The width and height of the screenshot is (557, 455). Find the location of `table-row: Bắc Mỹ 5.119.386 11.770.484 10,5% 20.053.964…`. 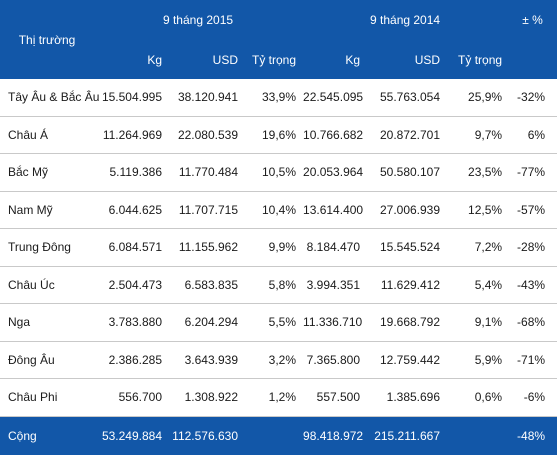

table-row: Bắc Mỹ 5.119.386 11.770.484 10,5% 20.053.964… is located at coordinates (278, 172).